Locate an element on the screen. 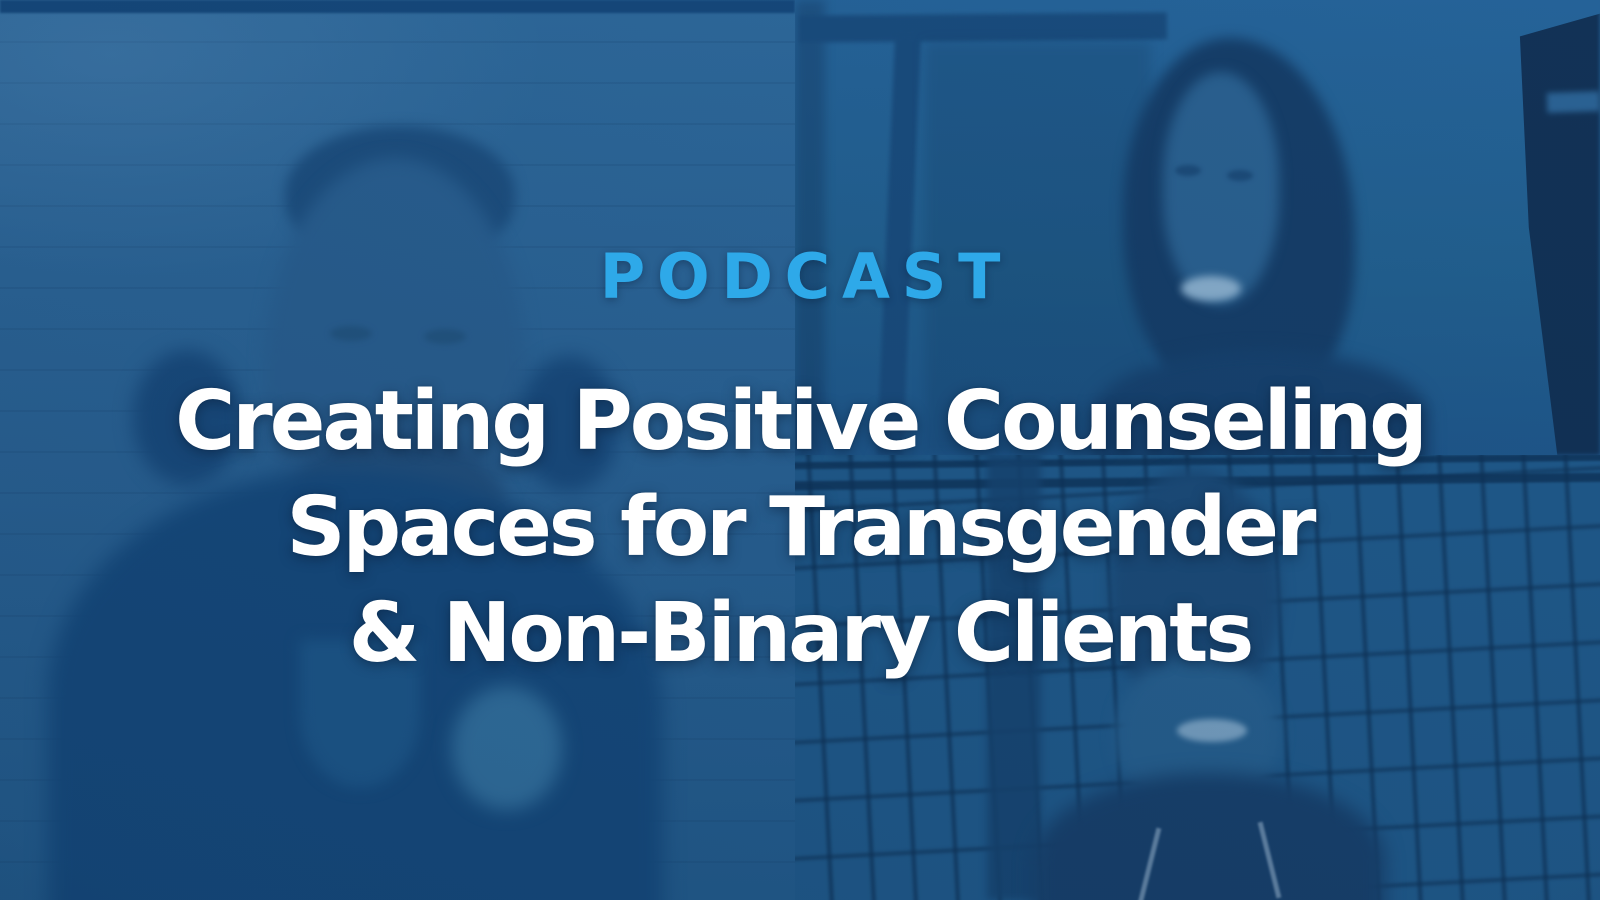 This screenshot has width=1600, height=900. door-frame-beam is located at coordinates (983, 27).